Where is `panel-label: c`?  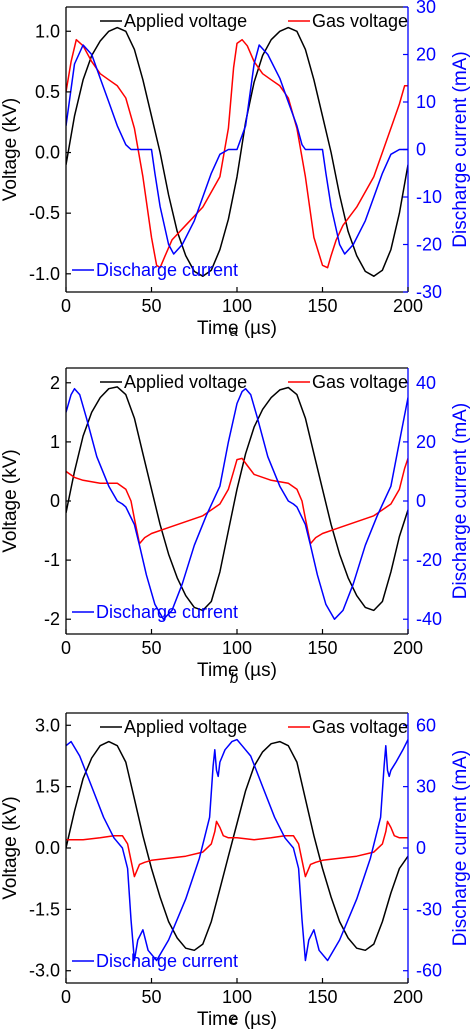
panel-label: c is located at coordinates (234, 1019).